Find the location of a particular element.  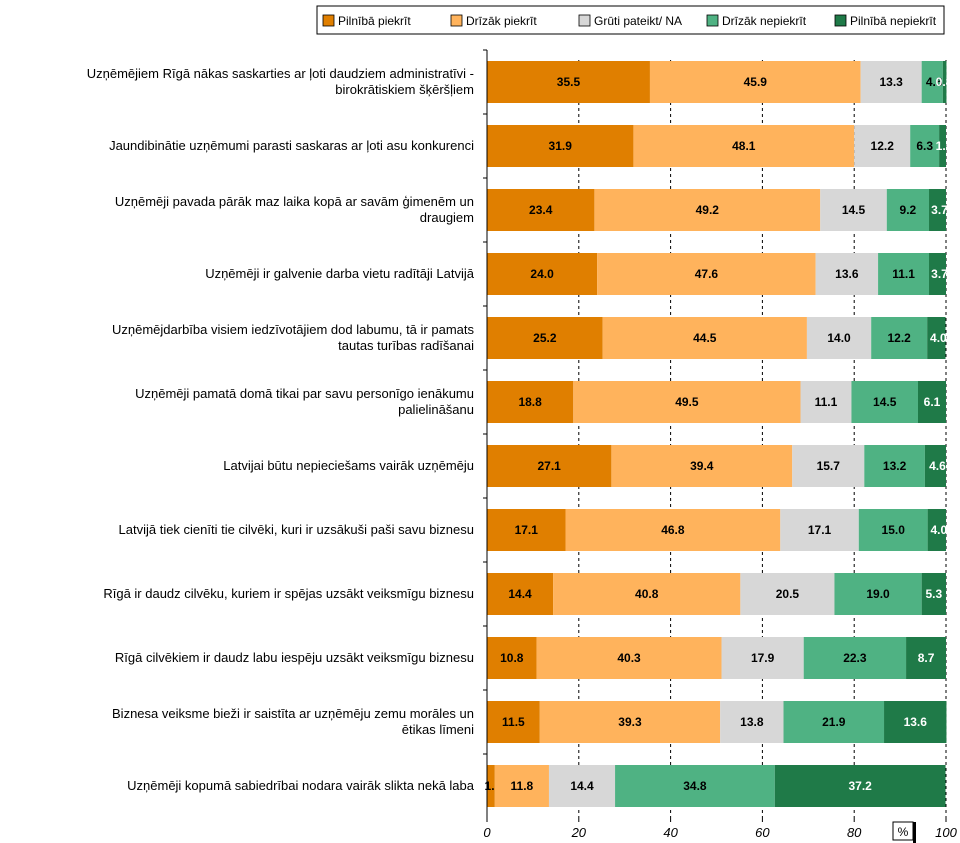

data-label: 0.8 is located at coordinates (944, 82).